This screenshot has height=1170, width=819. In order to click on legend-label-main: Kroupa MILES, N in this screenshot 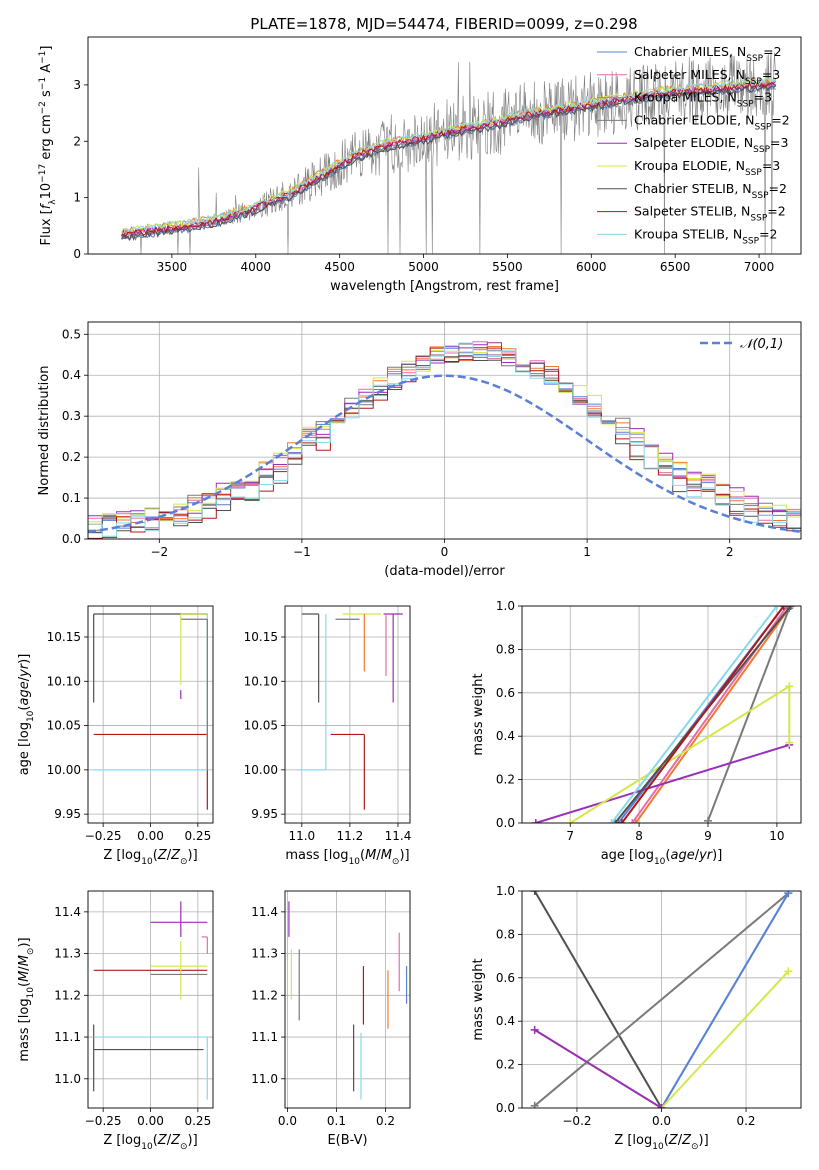, I will do `click(685, 97)`.